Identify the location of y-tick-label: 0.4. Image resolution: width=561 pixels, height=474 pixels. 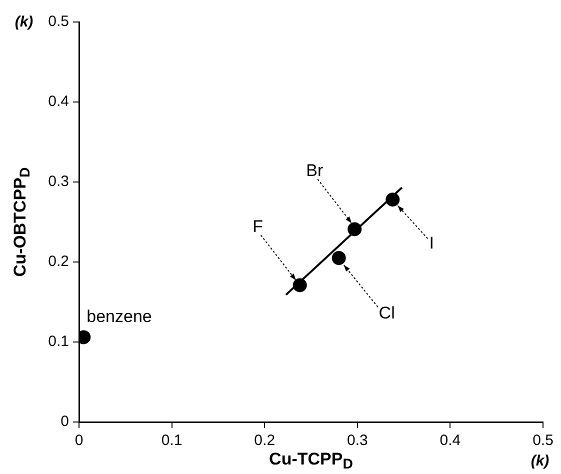
(58, 101).